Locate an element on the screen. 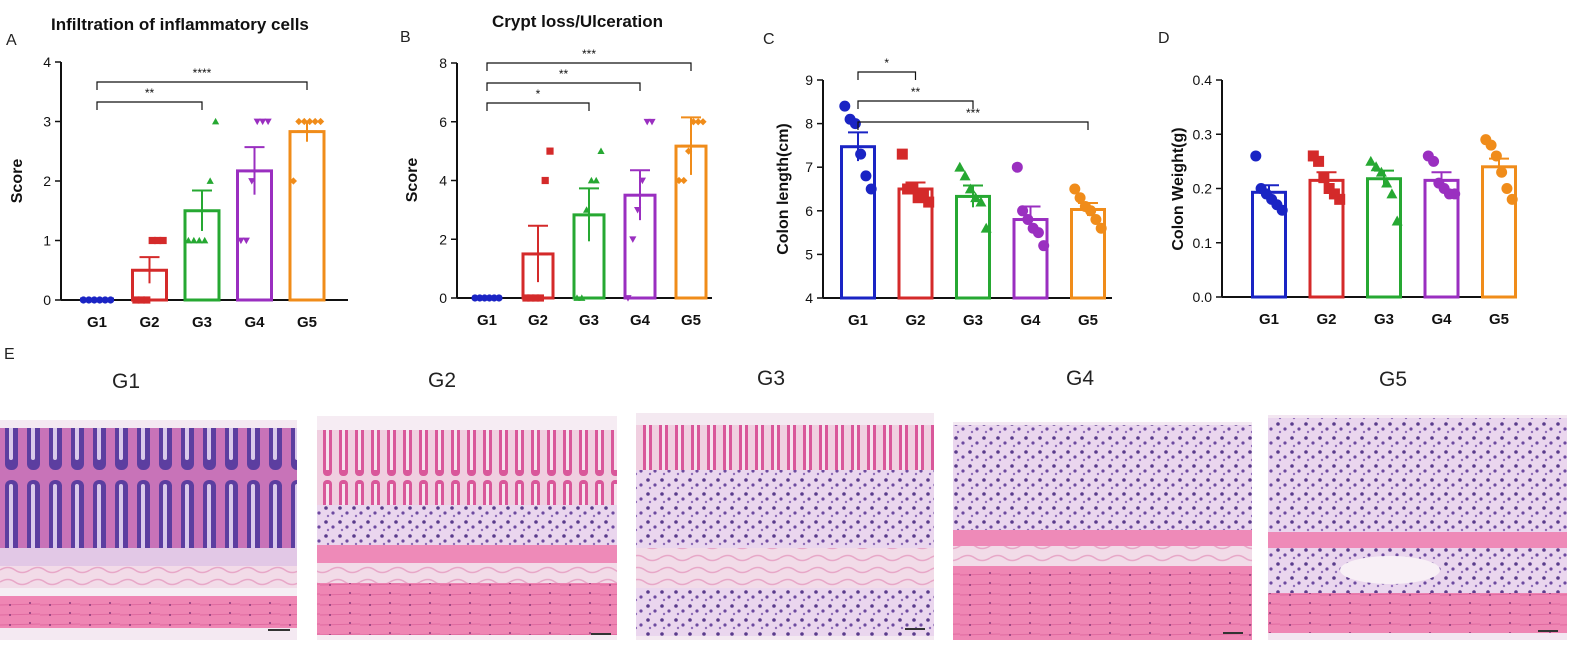 The image size is (1578, 648). panel-letter-a: A is located at coordinates (11, 40).